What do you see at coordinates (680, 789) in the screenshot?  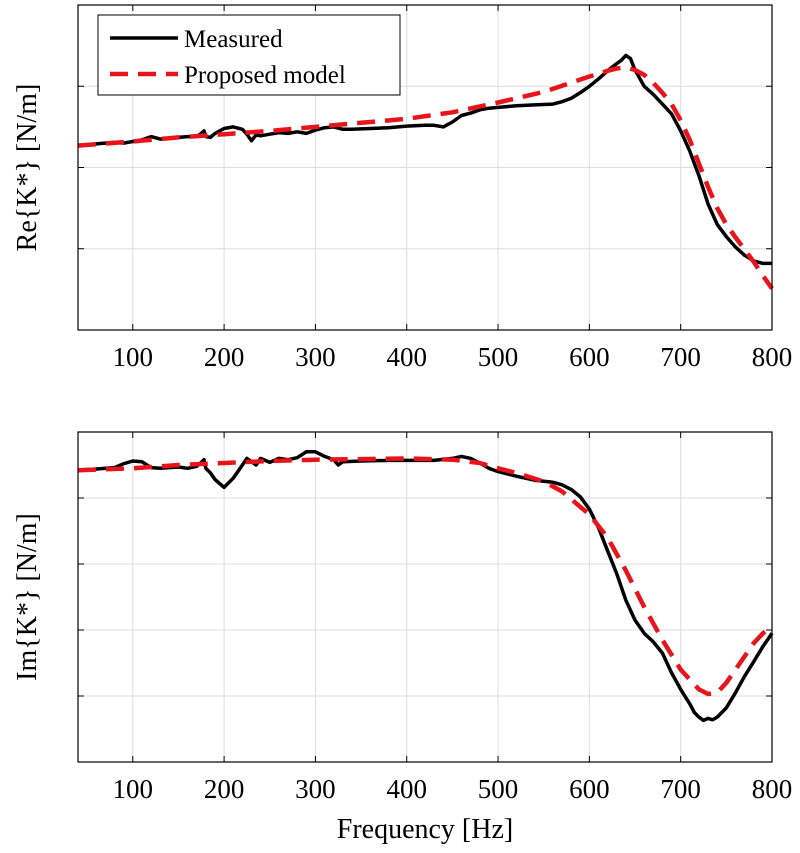 I see `im-k-x-tick-label-700: 700` at bounding box center [680, 789].